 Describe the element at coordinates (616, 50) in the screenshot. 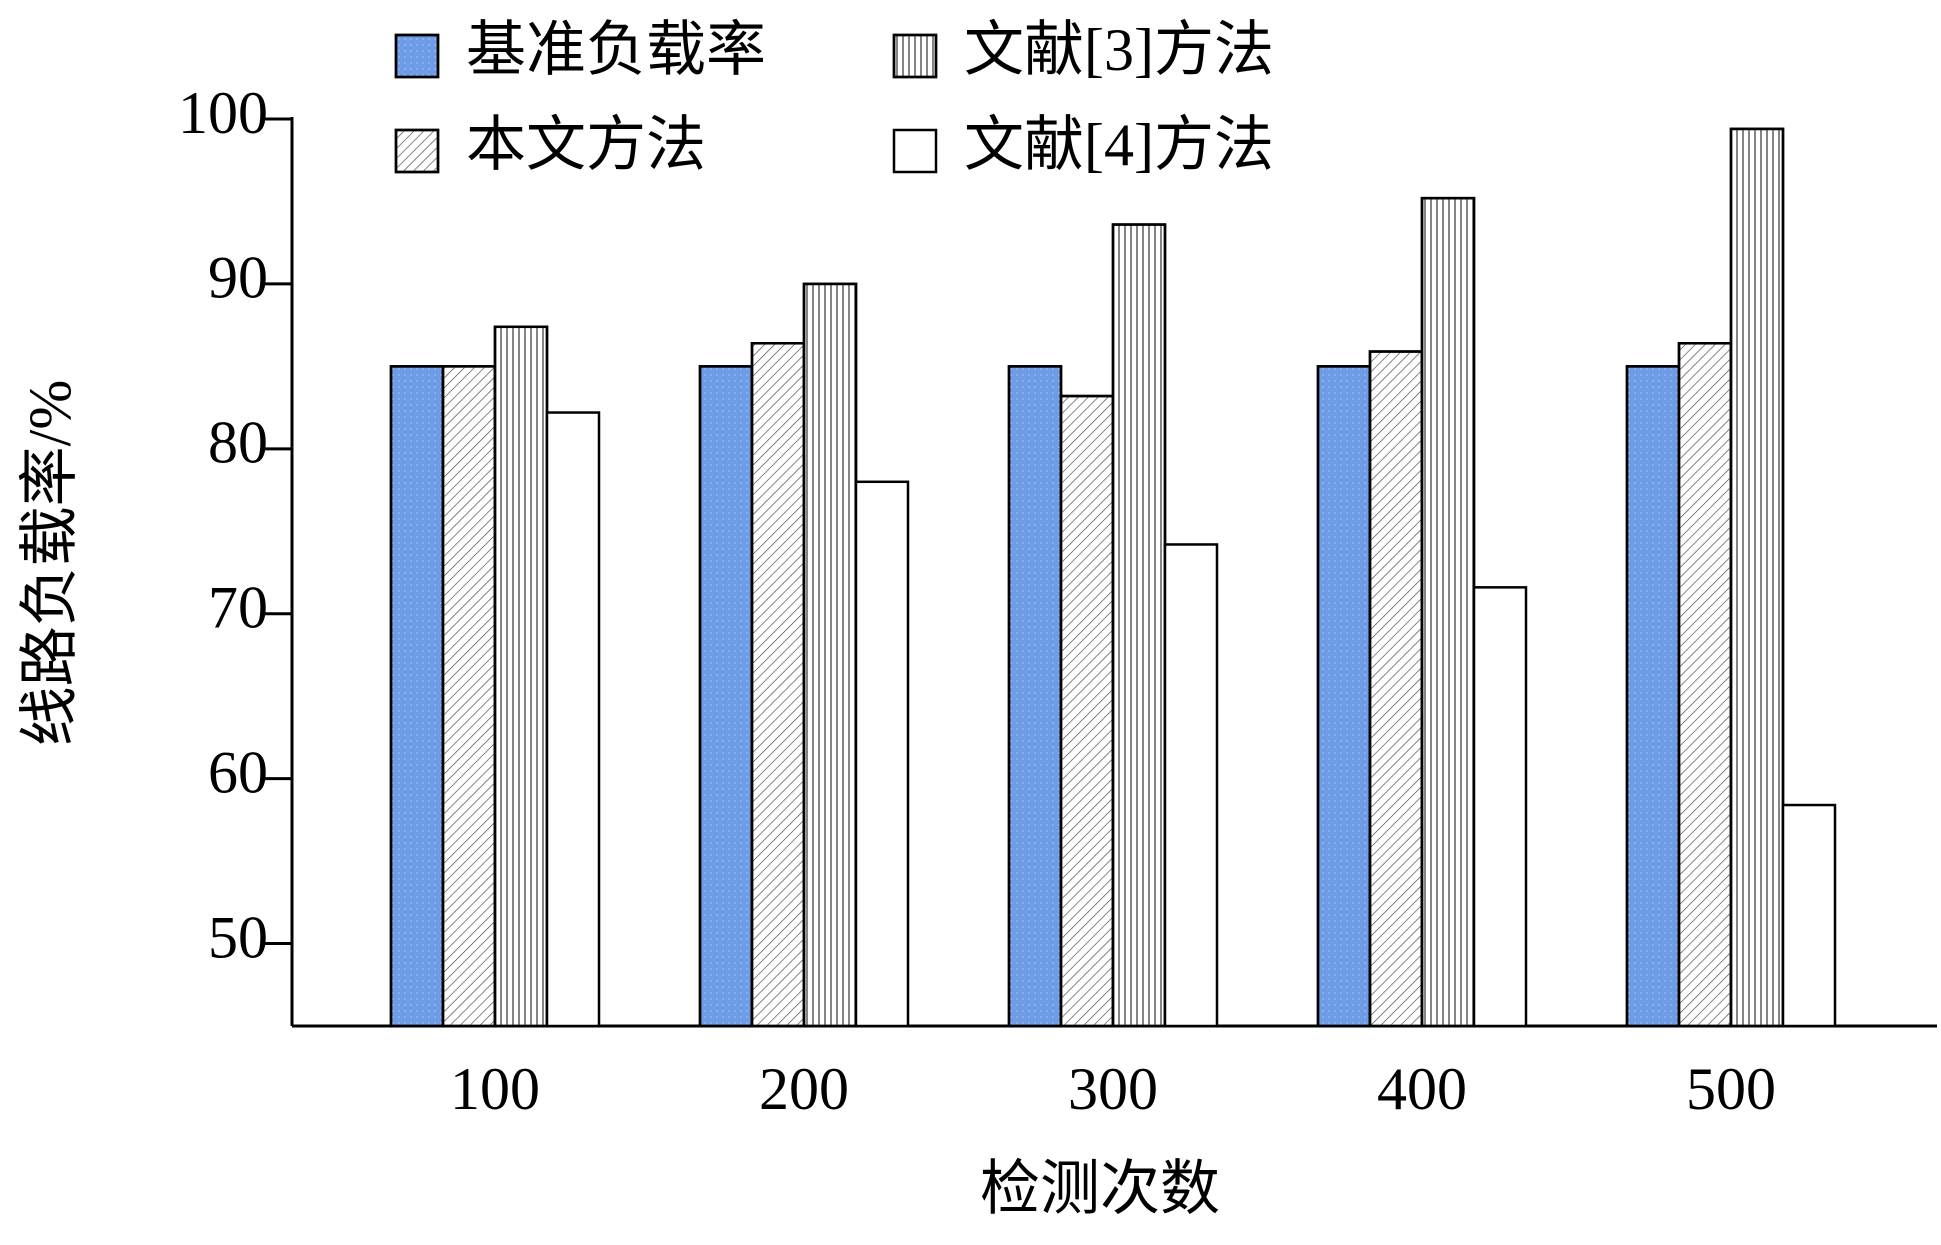

I see `legend-label: 基准负载率` at that location.